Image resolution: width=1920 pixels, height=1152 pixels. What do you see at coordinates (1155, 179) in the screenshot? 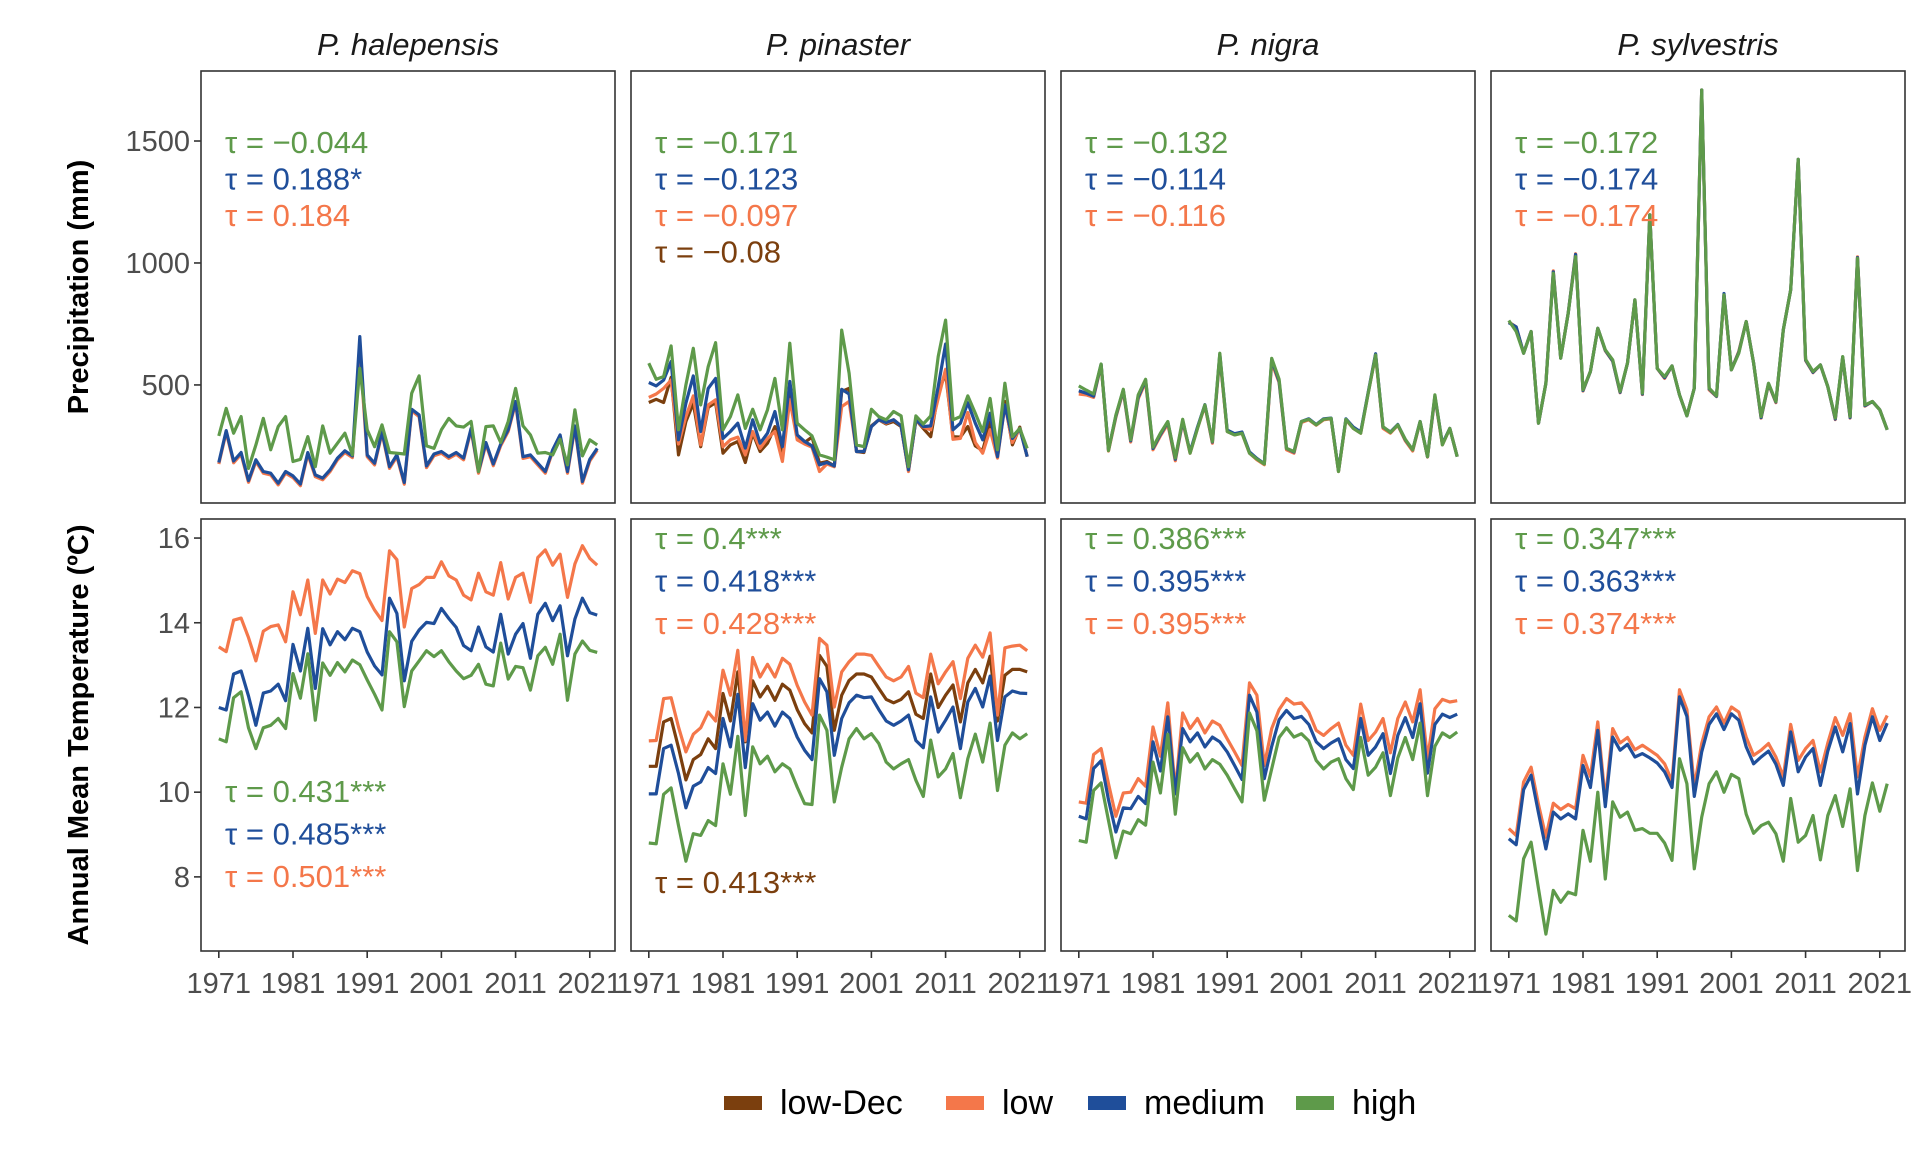
I see `tau-annotation-medium: τ = −0.114` at bounding box center [1155, 179].